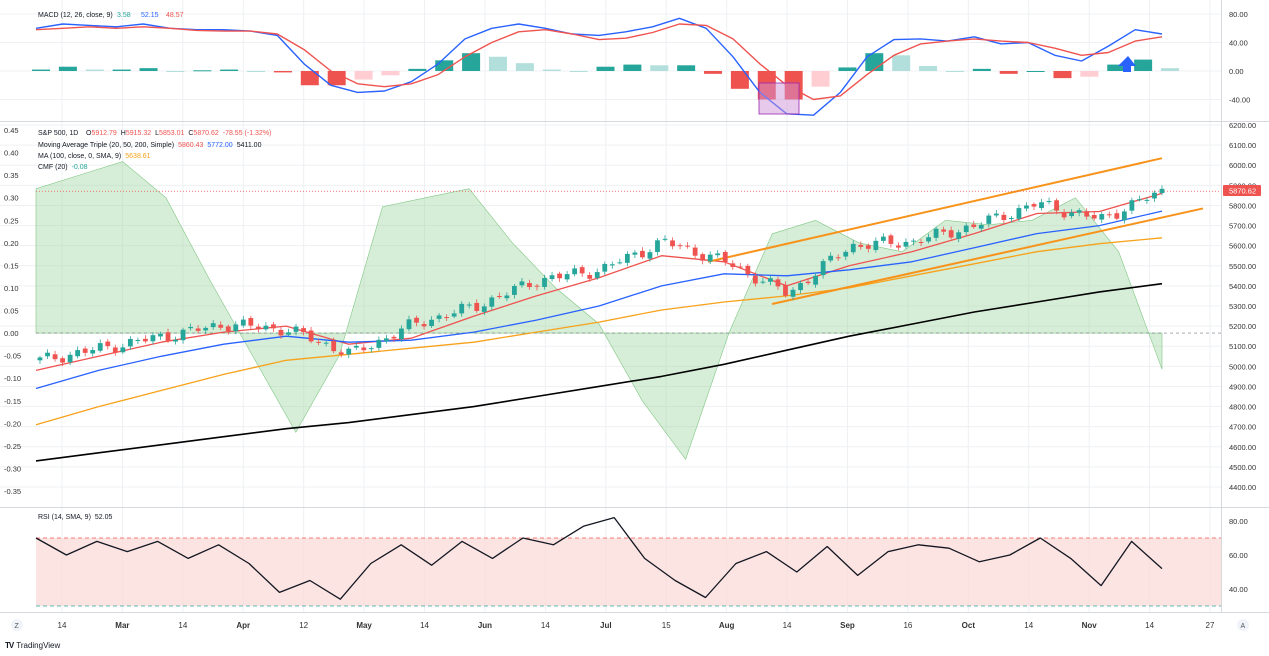 This screenshot has width=1269, height=656. What do you see at coordinates (94, 156) in the screenshot?
I see `ma100-legend: MA (100, close, 0, SMA, 9) 5638.61` at bounding box center [94, 156].